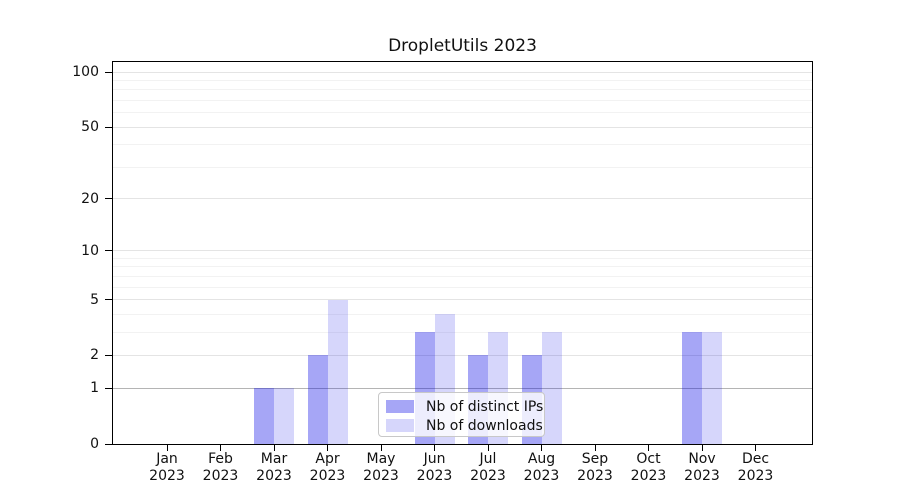 The height and width of the screenshot is (500, 900). I want to click on x-tick-month: Jul, so click(488, 459).